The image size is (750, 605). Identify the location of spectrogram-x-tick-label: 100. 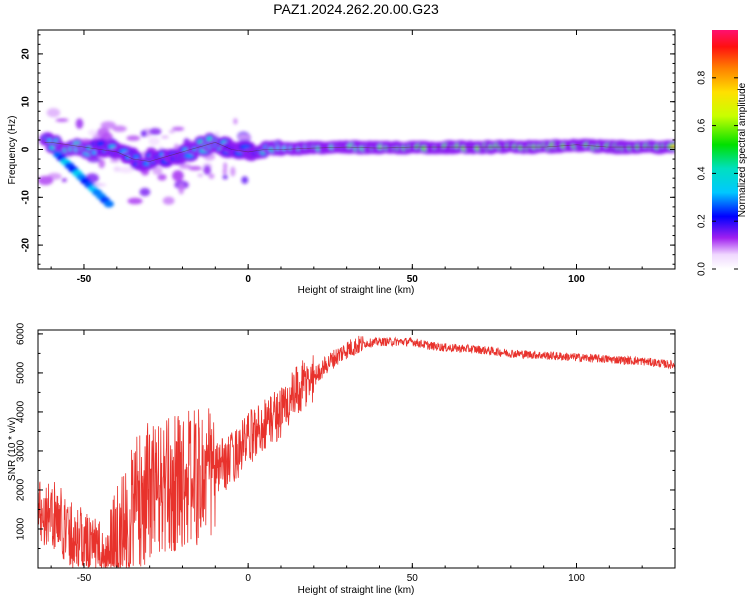
(576, 279).